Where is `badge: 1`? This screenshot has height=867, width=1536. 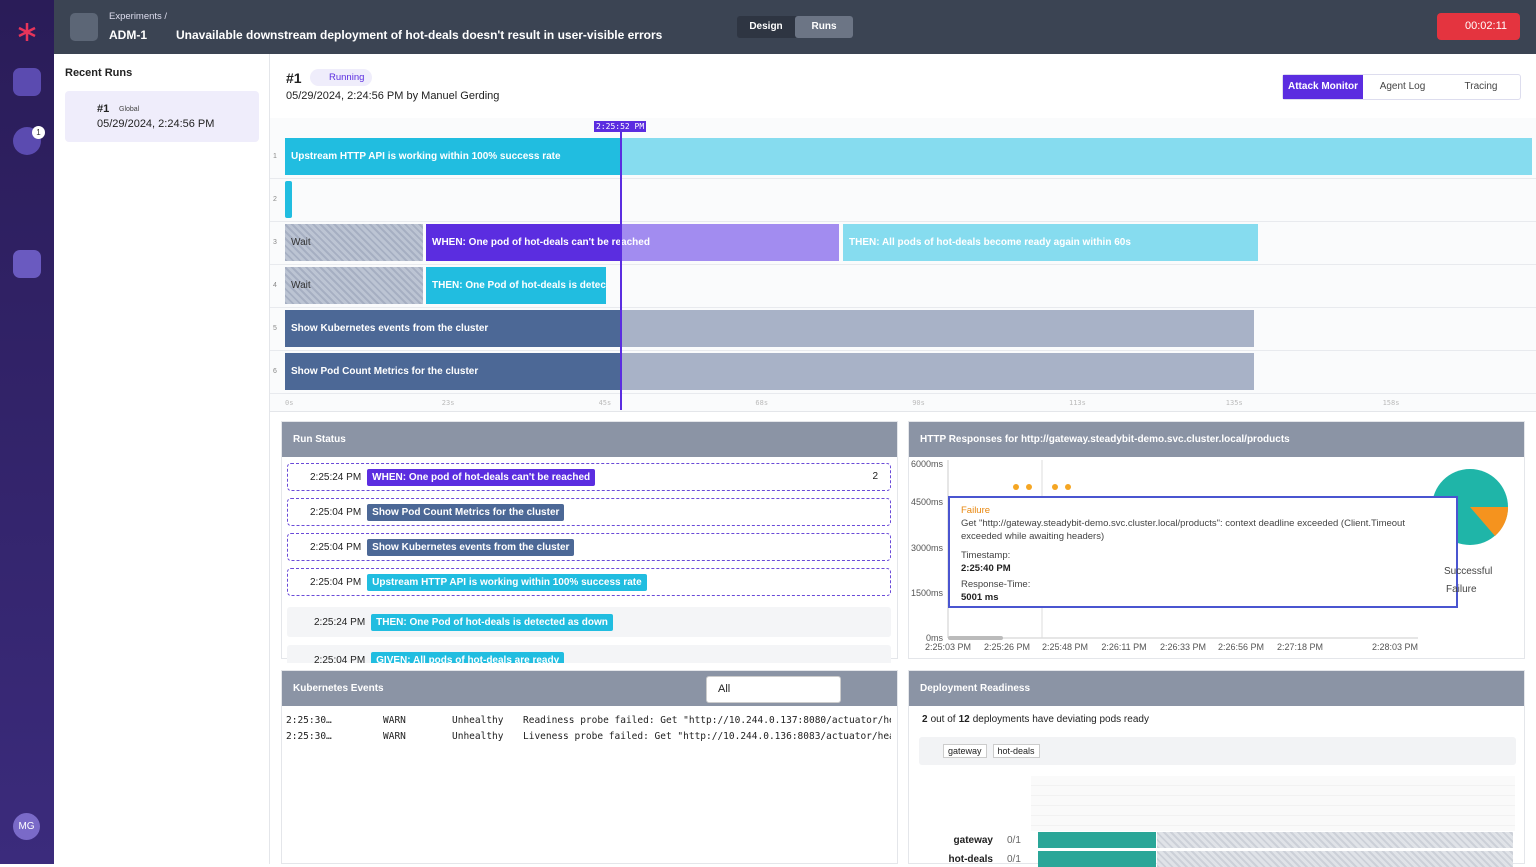
badge: 1 is located at coordinates (38, 132).